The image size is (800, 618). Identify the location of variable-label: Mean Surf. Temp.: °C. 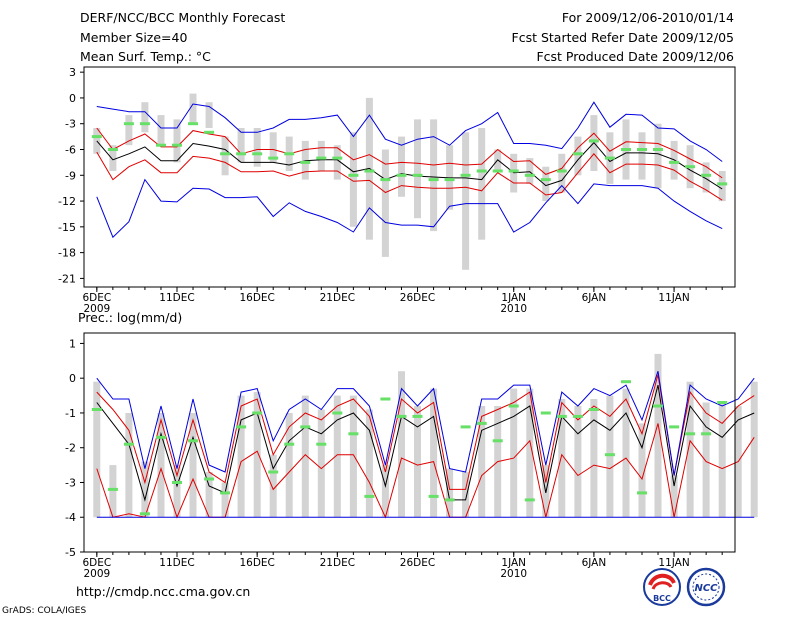
(145, 56).